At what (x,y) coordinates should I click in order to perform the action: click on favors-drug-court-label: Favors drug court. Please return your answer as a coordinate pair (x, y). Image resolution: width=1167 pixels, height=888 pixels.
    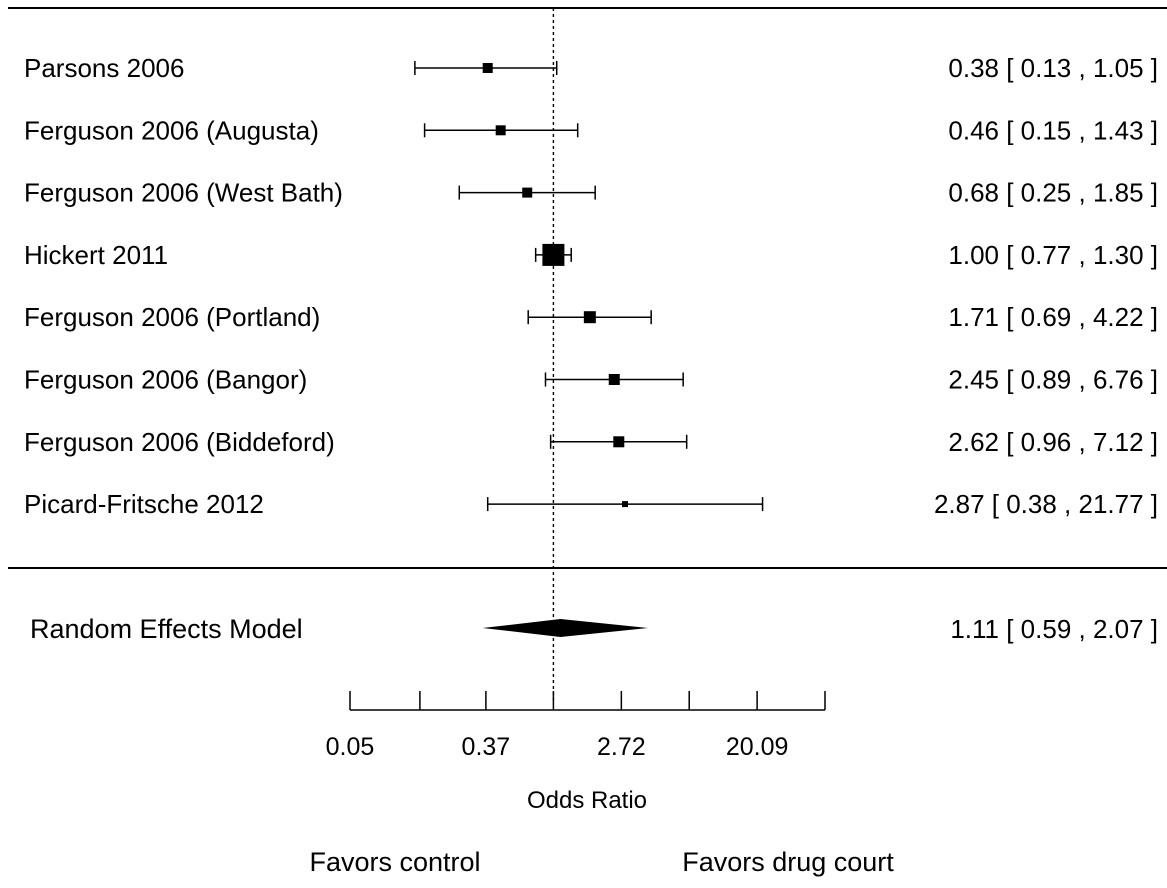
    Looking at the image, I should click on (788, 862).